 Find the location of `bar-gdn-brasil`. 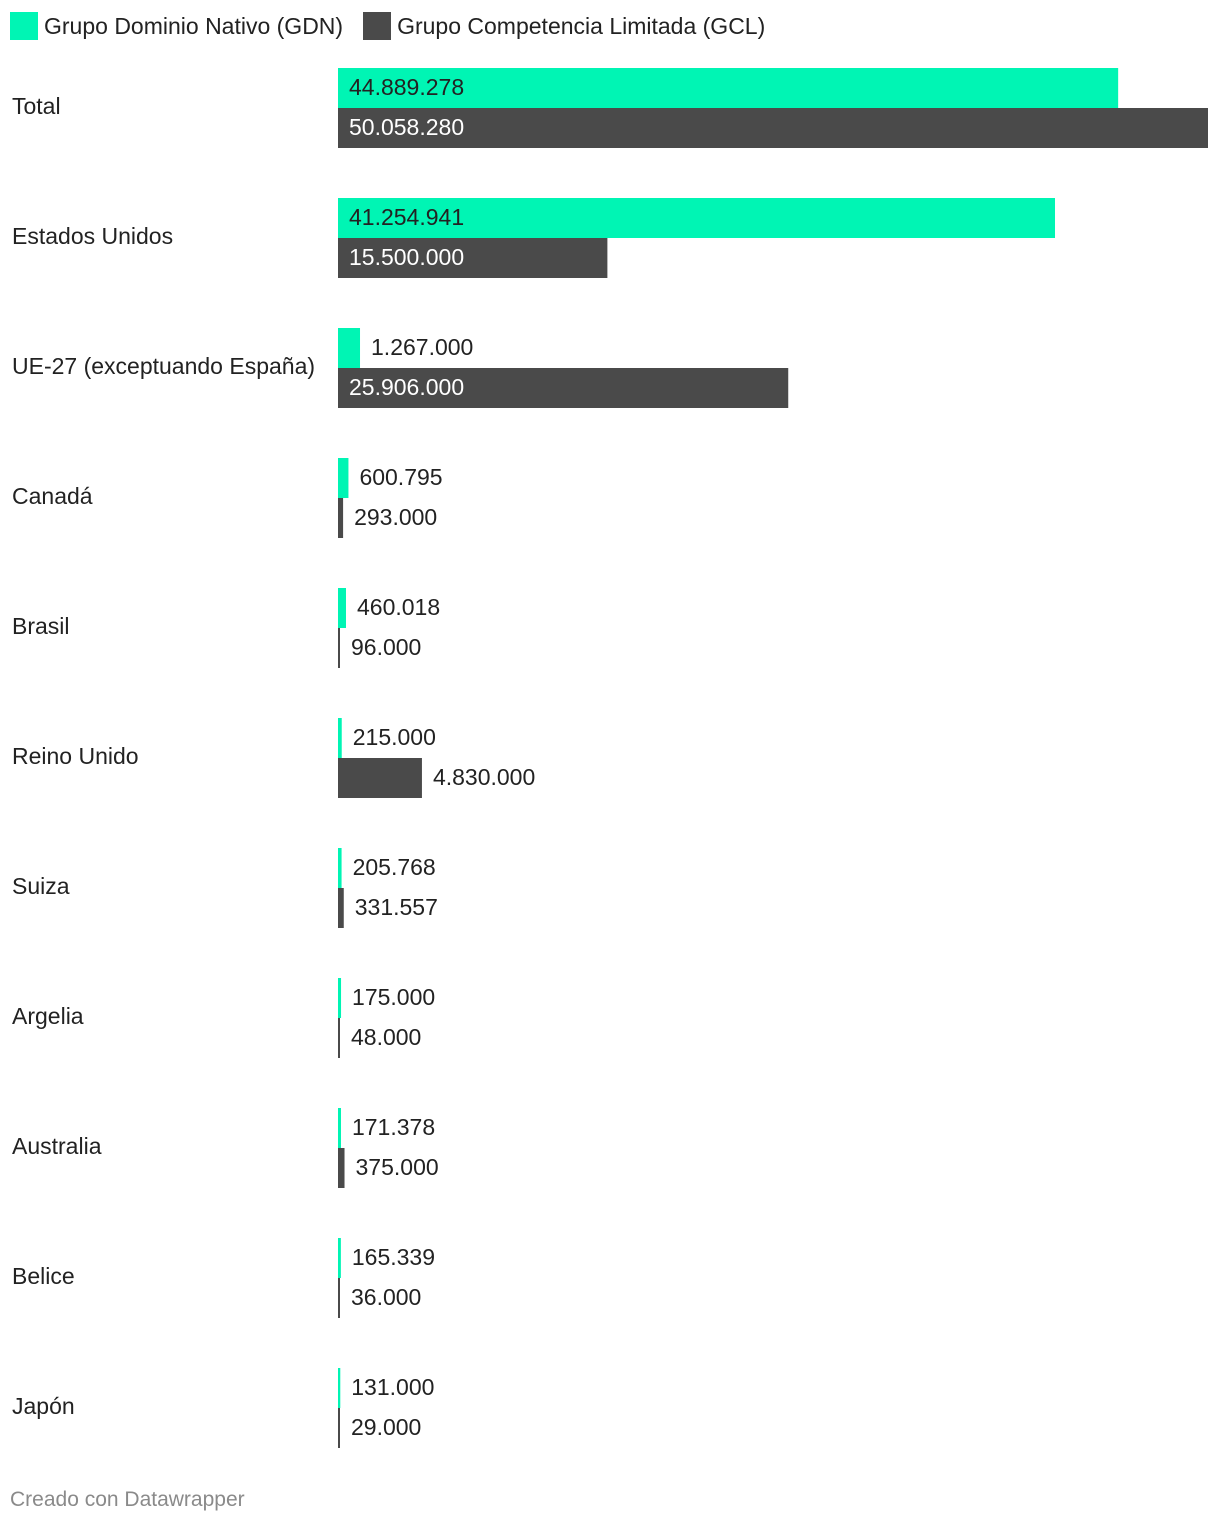

bar-gdn-brasil is located at coordinates (342, 608).